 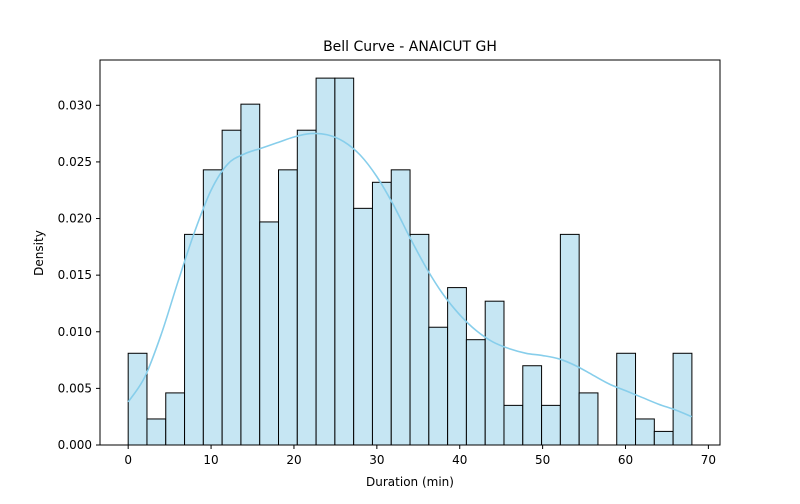 I want to click on x-tick-label: 50, so click(x=542, y=460).